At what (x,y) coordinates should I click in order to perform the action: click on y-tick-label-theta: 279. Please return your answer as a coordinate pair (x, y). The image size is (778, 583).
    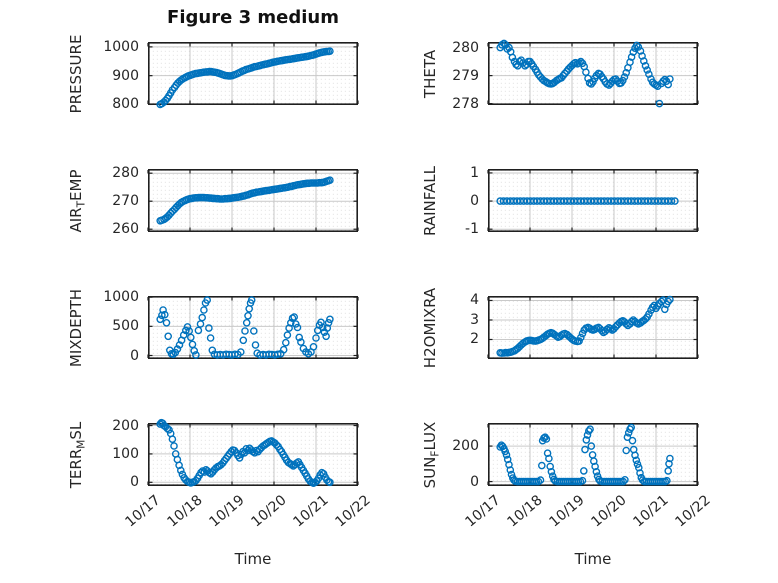
    Looking at the image, I should click on (465, 75).